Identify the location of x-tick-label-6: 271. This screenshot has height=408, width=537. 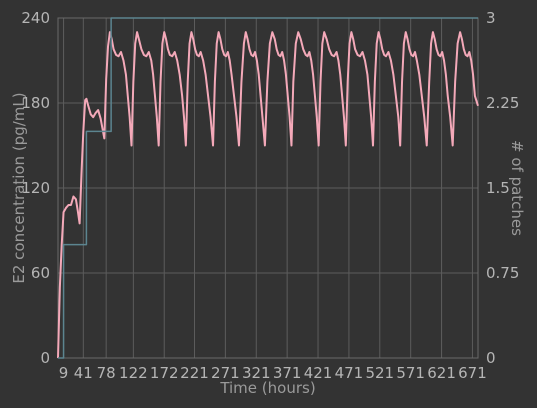
(225, 373).